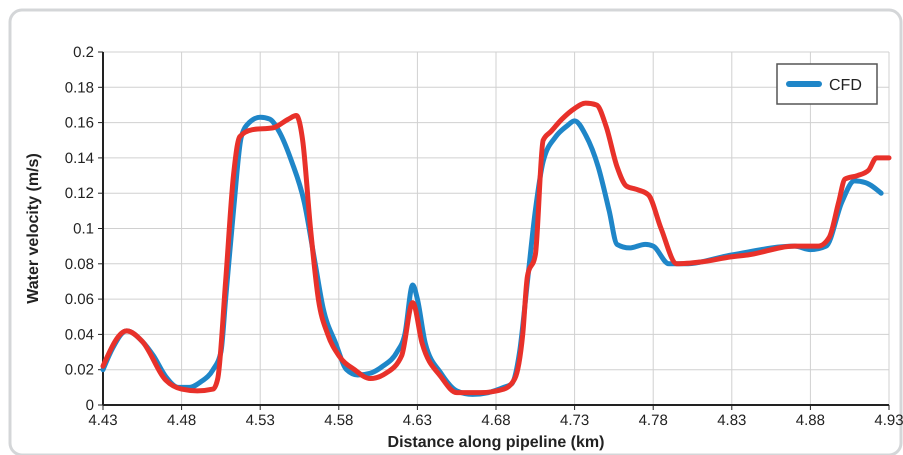 The image size is (903, 455). What do you see at coordinates (810, 420) in the screenshot?
I see `x-tick-label: 4.88` at bounding box center [810, 420].